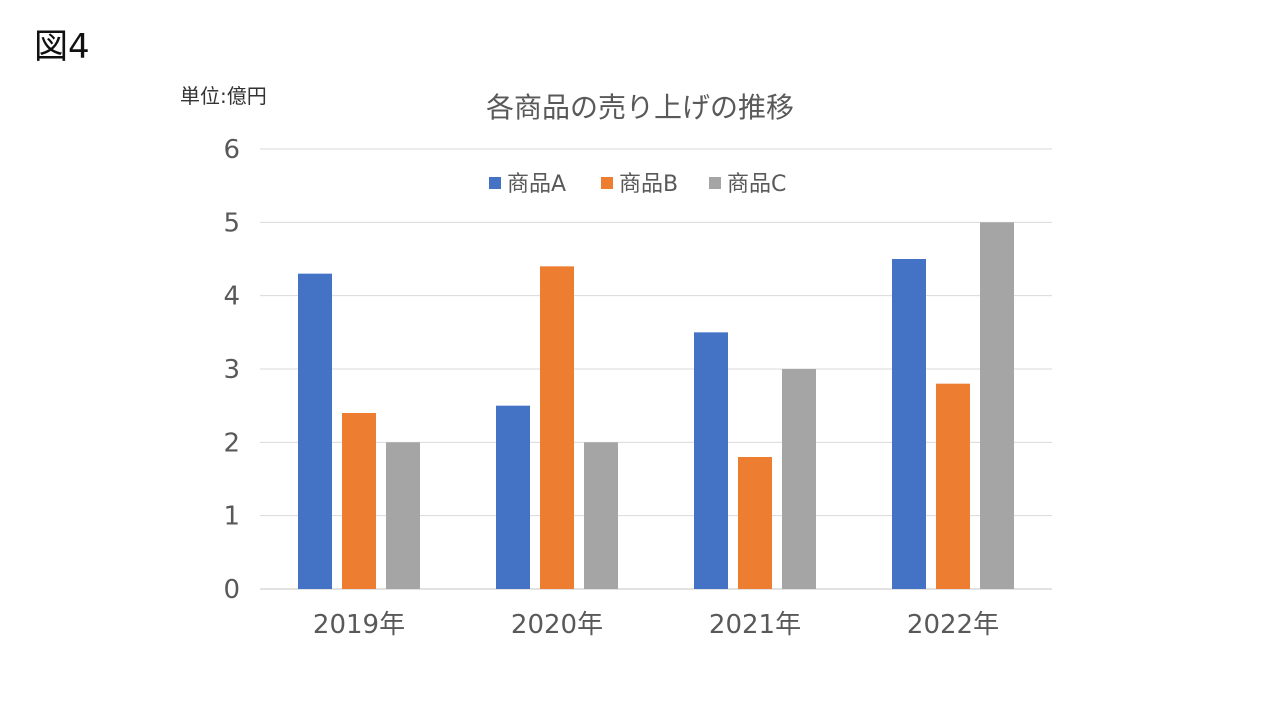  What do you see at coordinates (359, 625) in the screenshot?
I see `x-tick-label: 2019年` at bounding box center [359, 625].